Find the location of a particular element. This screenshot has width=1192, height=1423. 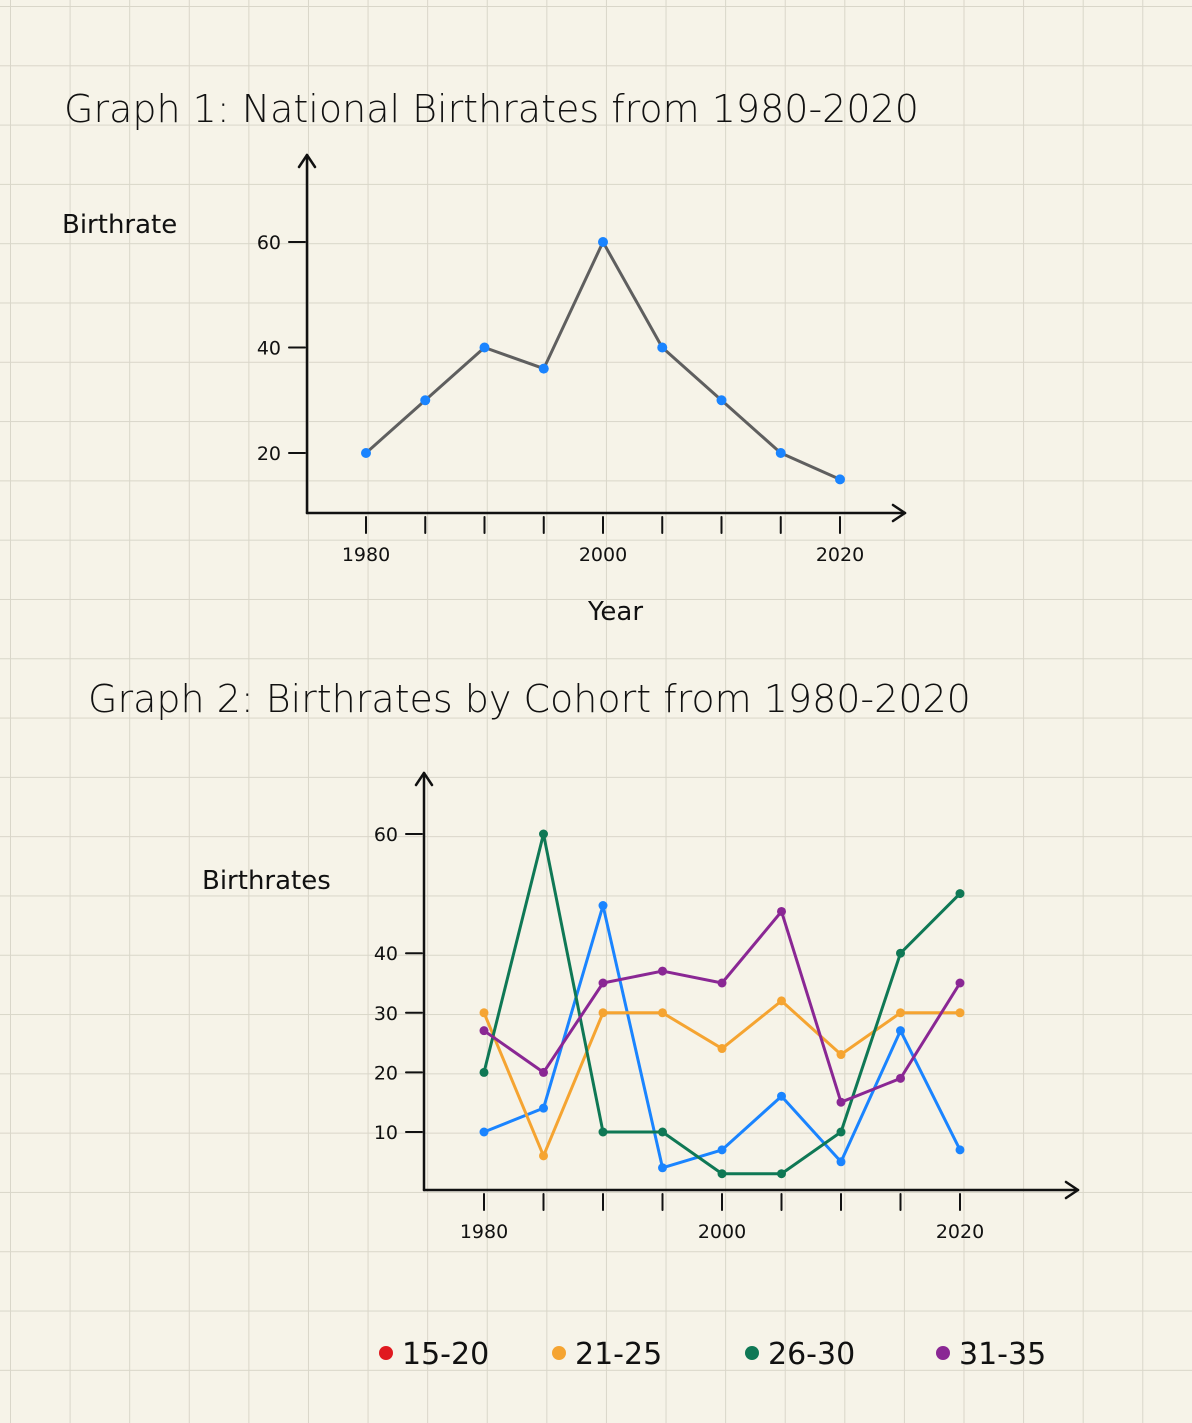

graph-2-legend: 15-20 21-25 26-30 31-35 is located at coordinates (712, 1354).